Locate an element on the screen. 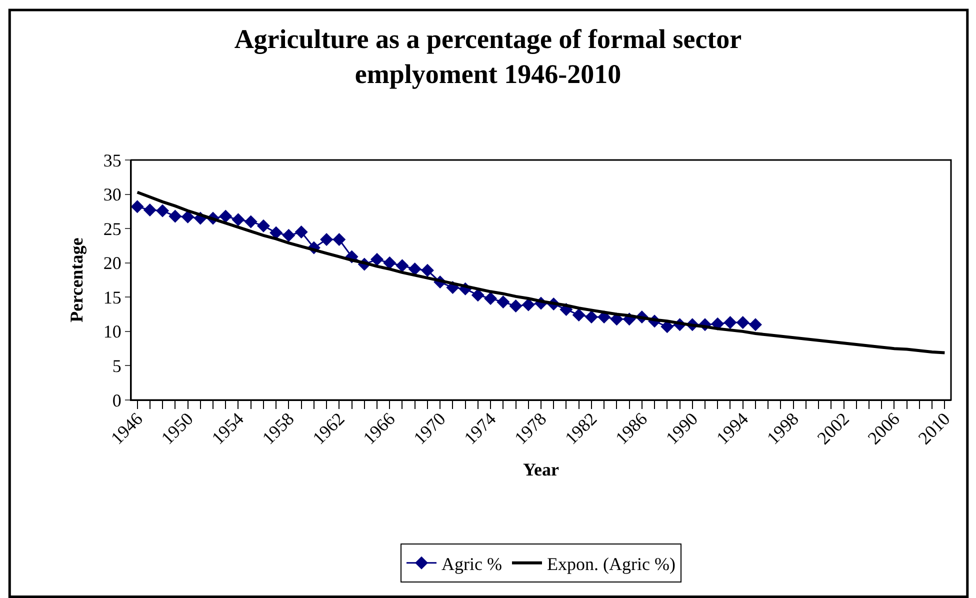 The width and height of the screenshot is (976, 598). y-tick-label: 35 is located at coordinates (112, 160).